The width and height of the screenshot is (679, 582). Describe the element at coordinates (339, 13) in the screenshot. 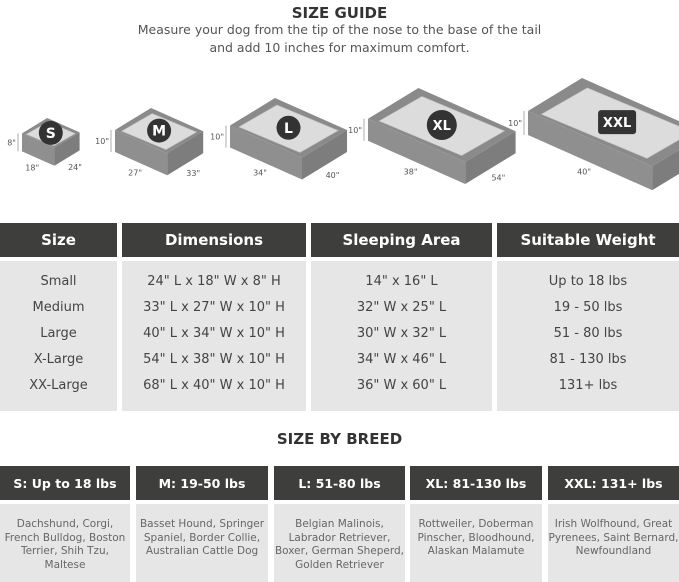

I see `page-title: SIZE GUIDE` at that location.